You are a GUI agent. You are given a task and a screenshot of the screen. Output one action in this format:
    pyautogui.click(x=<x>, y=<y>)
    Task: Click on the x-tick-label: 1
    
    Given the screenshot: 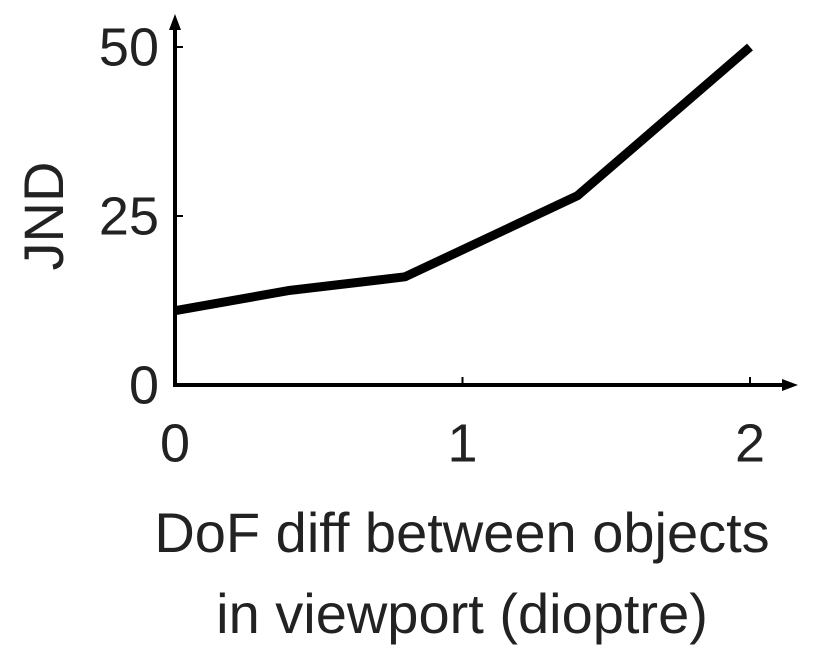 What is the action you would take?
    pyautogui.click(x=462, y=443)
    